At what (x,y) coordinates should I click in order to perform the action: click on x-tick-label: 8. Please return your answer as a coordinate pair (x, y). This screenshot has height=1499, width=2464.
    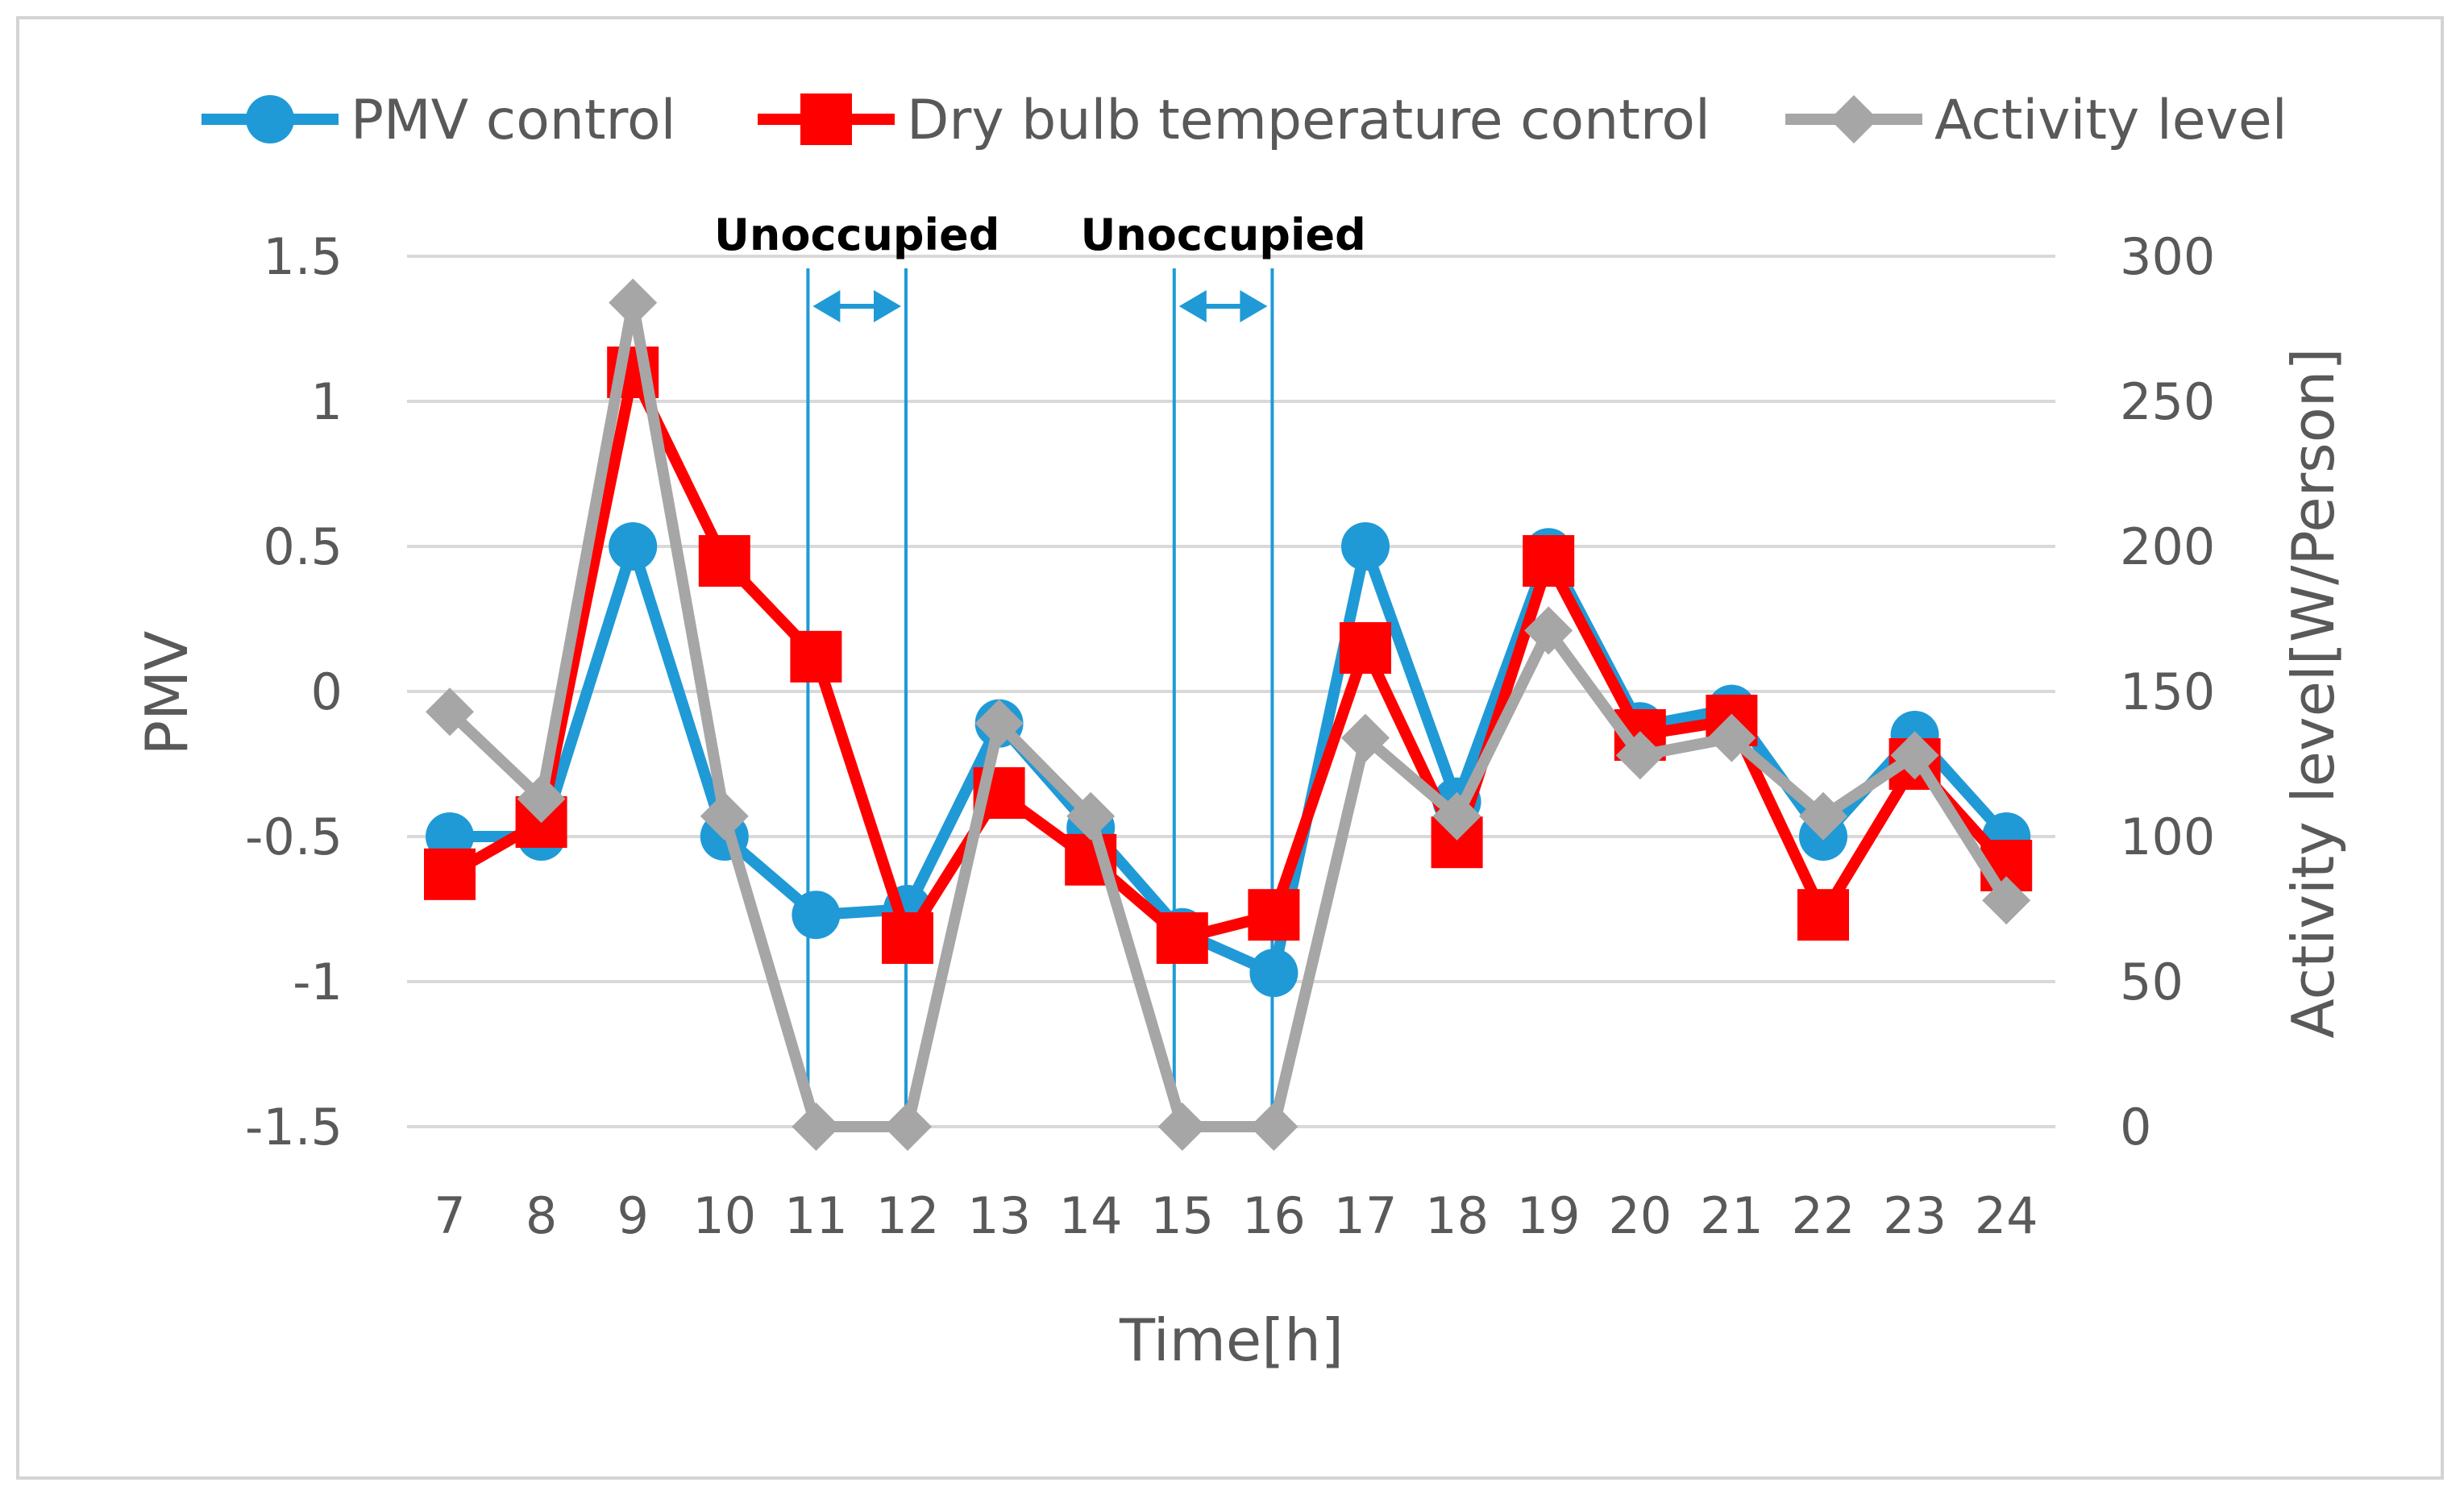
    Looking at the image, I should click on (541, 1215).